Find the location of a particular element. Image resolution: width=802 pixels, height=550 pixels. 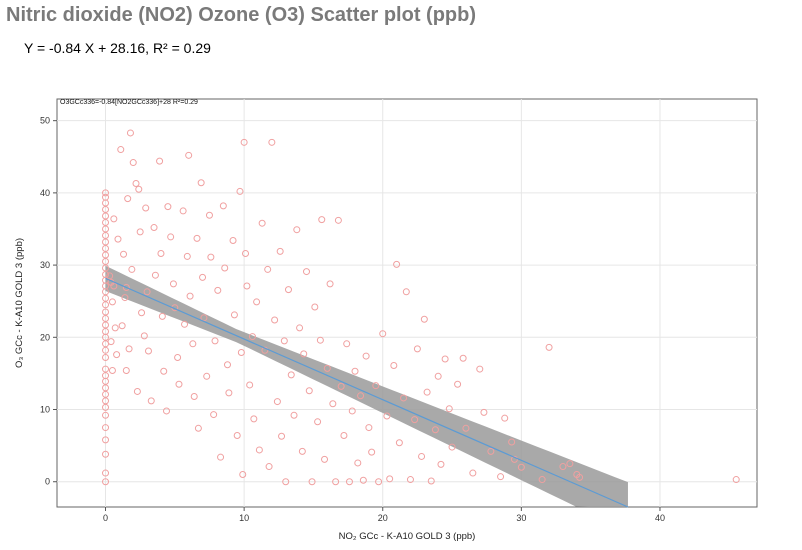

y-tick-label: 10 is located at coordinates (45, 410).